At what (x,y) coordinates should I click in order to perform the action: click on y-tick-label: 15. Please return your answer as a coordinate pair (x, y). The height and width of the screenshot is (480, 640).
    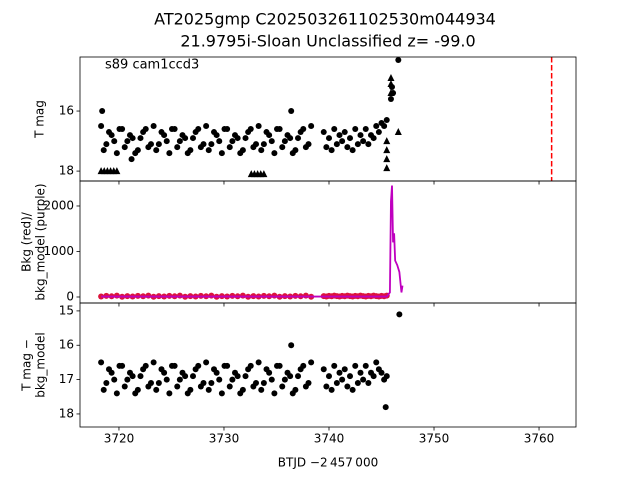
    Looking at the image, I should click on (66, 310).